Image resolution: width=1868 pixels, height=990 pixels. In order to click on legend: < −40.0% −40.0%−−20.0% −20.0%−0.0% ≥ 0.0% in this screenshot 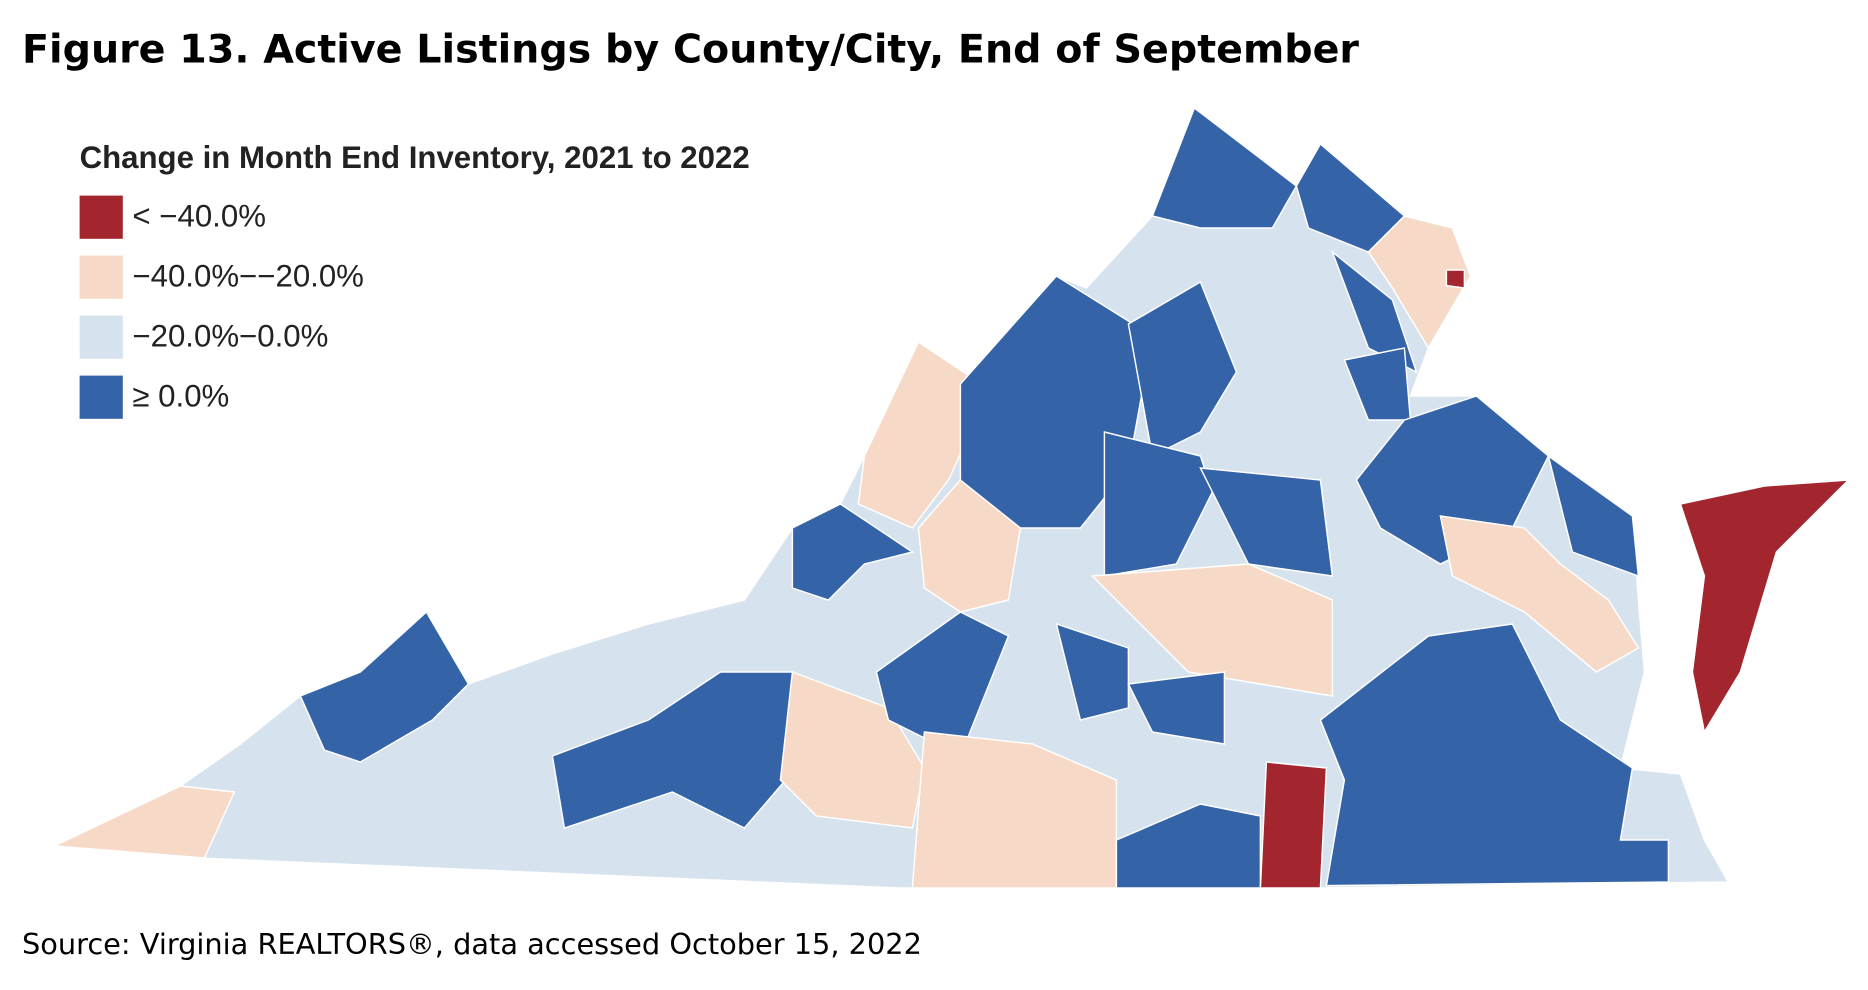, I will do `click(221, 307)`.